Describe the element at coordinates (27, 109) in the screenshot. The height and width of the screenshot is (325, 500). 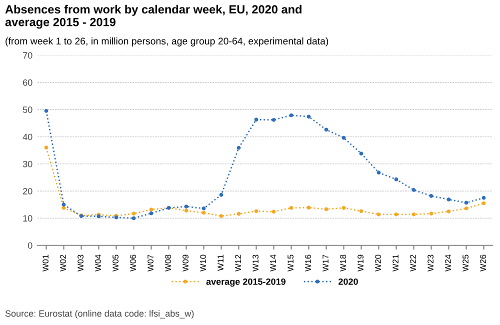
I see `y-tick-label: 50` at that location.